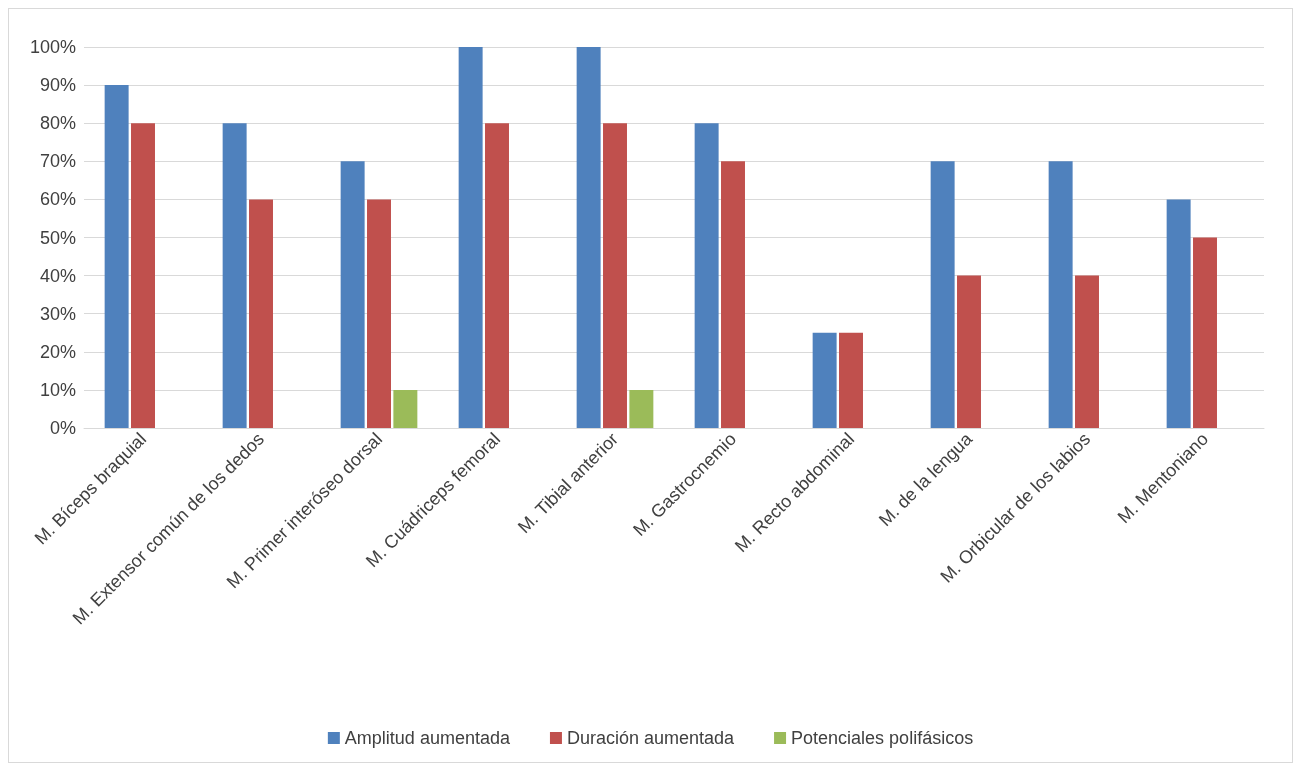  I want to click on y-tick-label: 0%, so click(62, 428).